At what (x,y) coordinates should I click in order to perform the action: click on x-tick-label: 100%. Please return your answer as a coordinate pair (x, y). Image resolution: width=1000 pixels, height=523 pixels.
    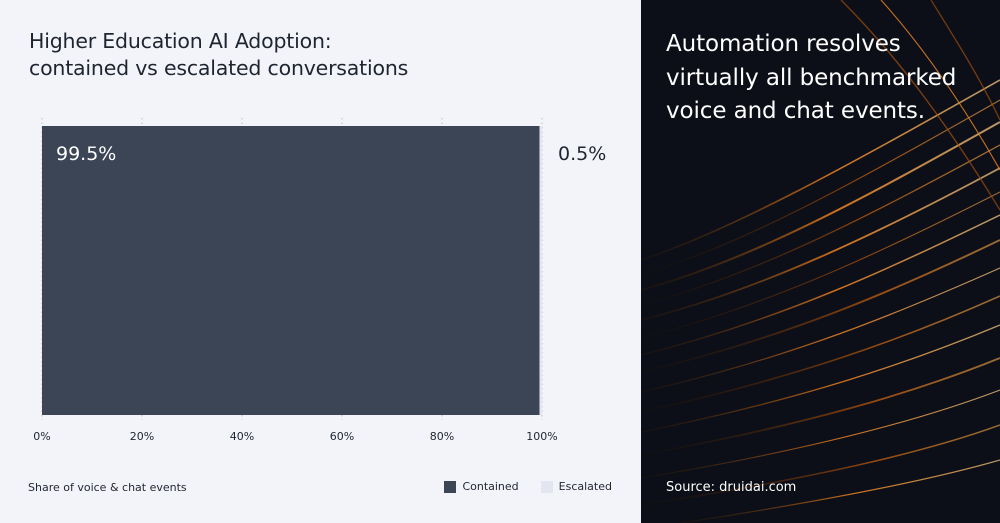
    Looking at the image, I should click on (541, 436).